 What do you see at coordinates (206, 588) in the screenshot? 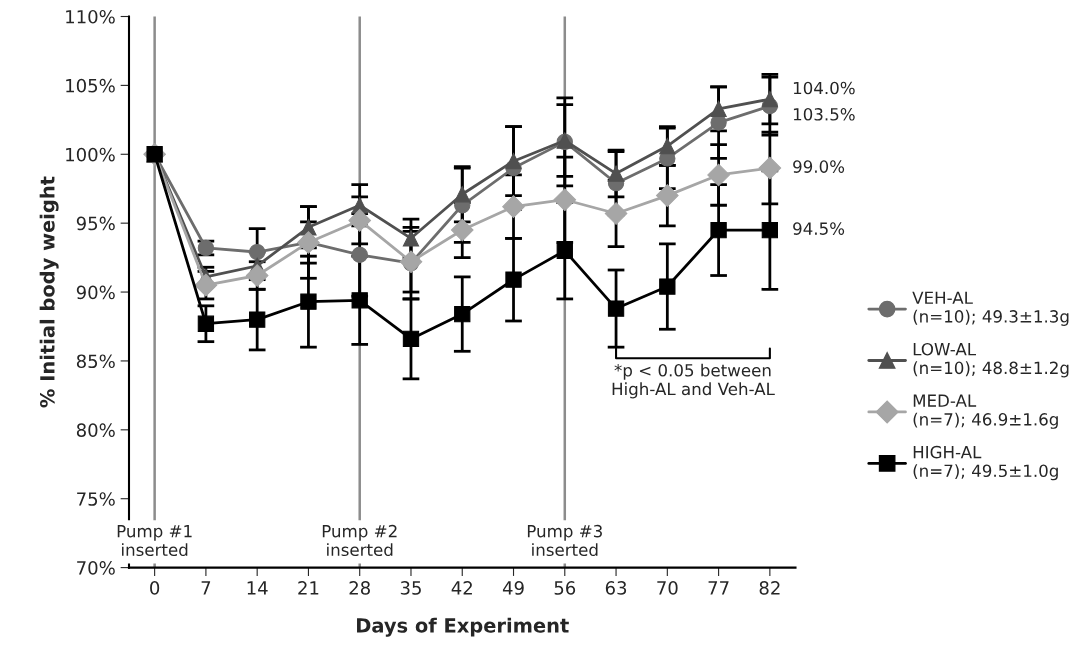
I see `x-tick-label: 7` at bounding box center [206, 588].